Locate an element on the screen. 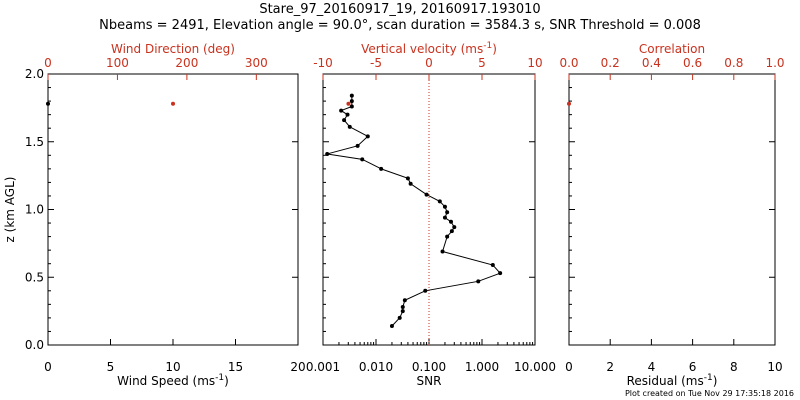 The height and width of the screenshot is (400, 800). correlation-xtick-label-bottom: 10 is located at coordinates (774, 367).